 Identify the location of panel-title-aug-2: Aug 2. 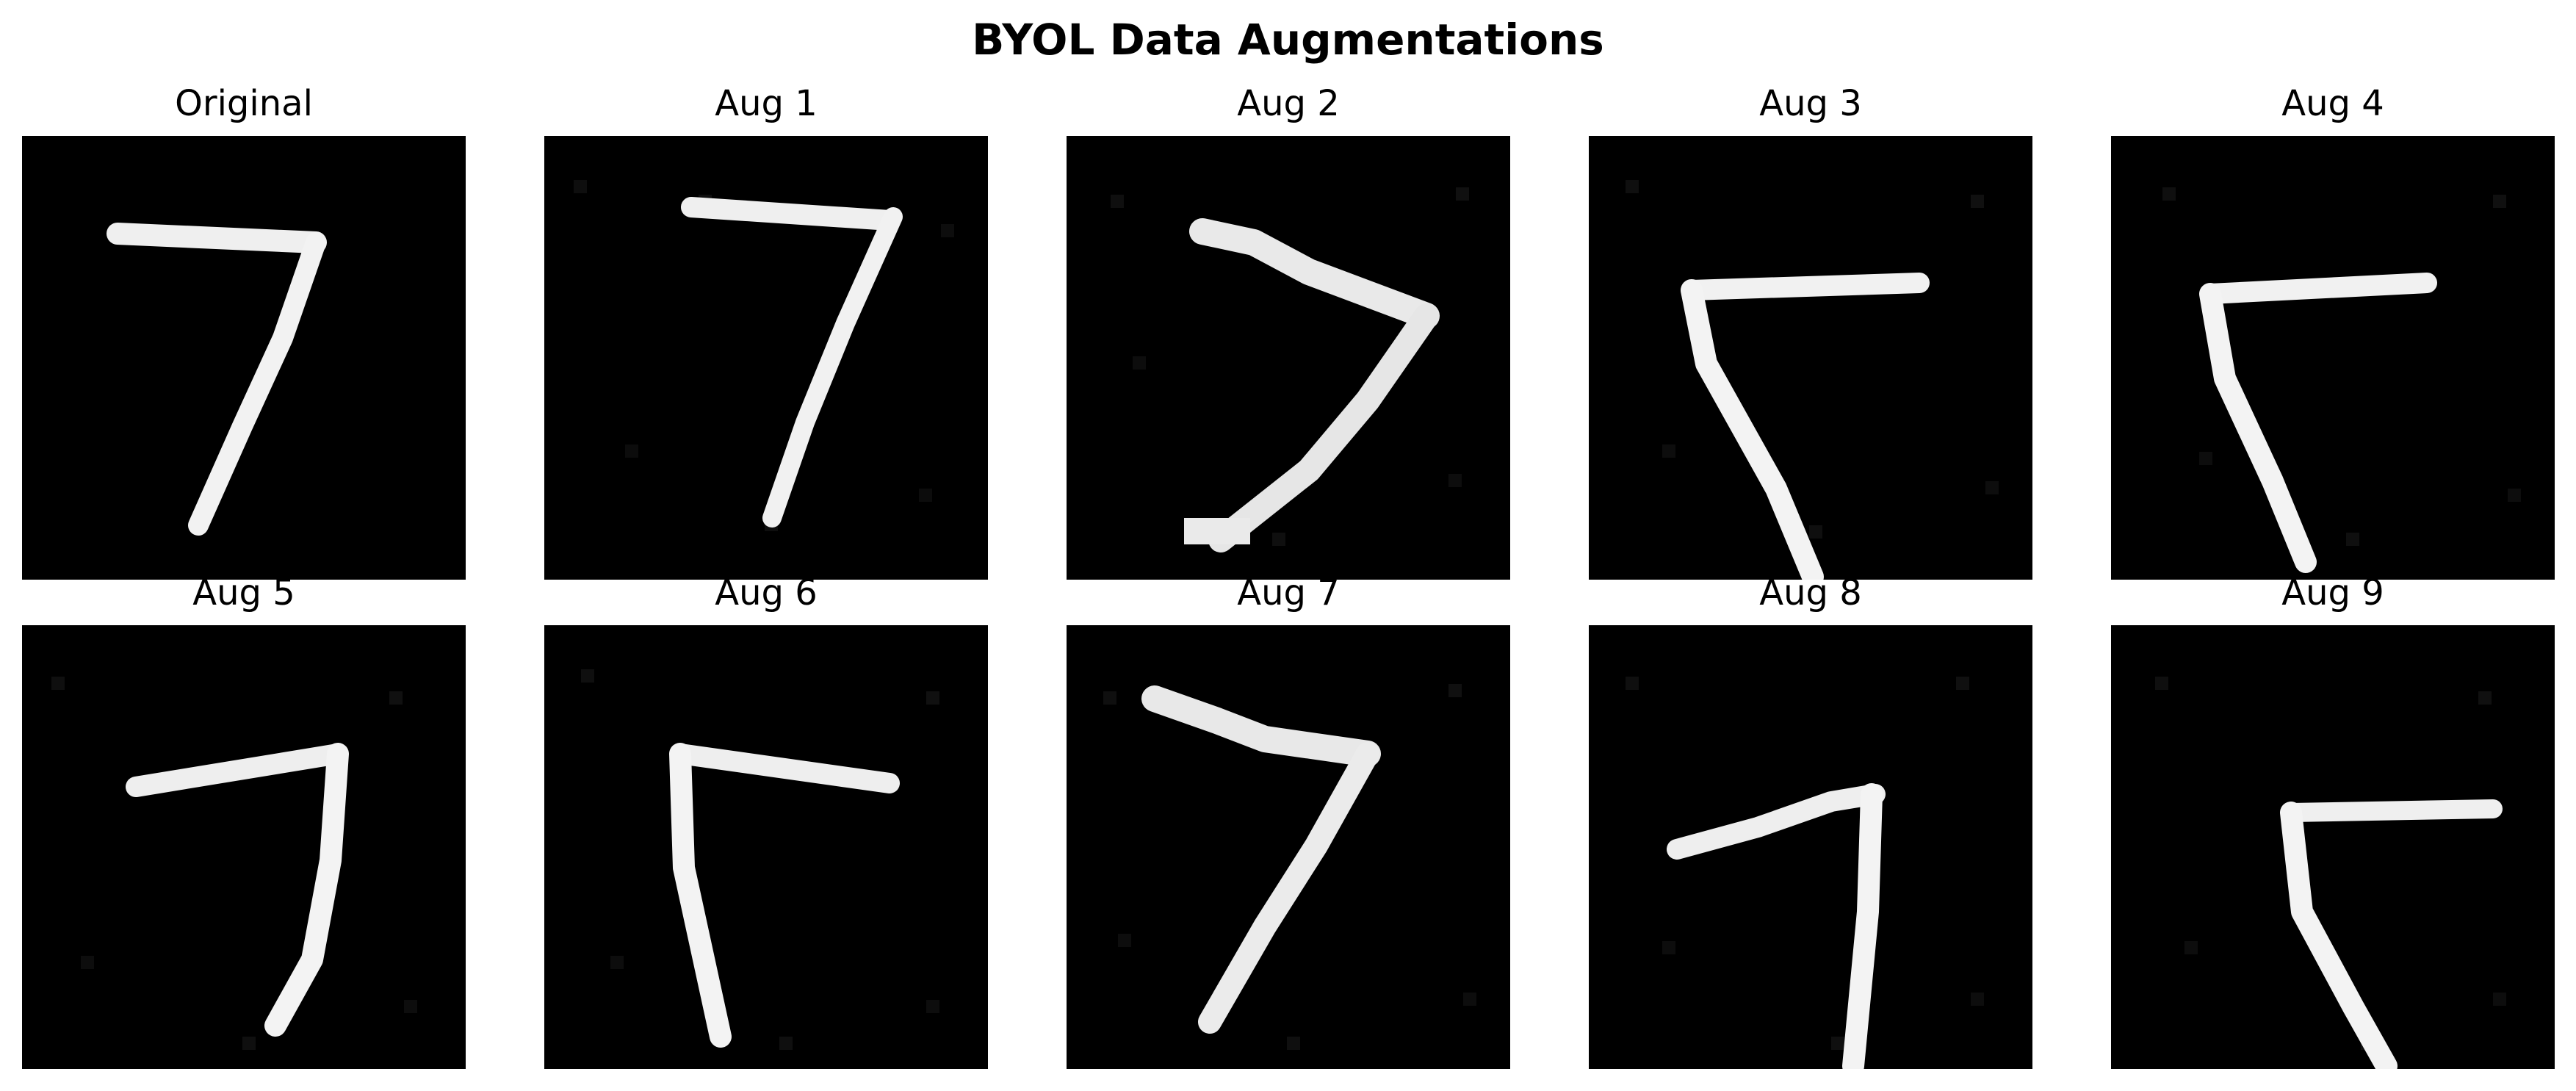
(1288, 104).